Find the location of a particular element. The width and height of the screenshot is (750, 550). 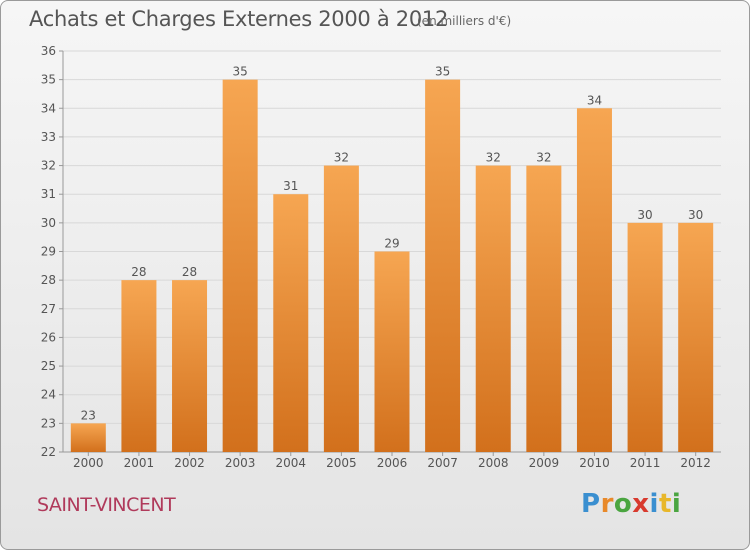

x-tick-label: 2012 is located at coordinates (695, 463).